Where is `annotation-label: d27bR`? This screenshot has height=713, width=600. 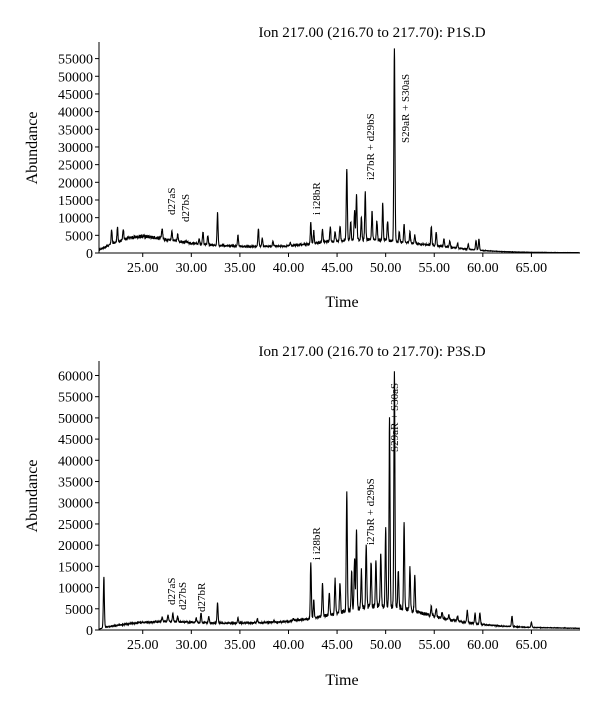
annotation-label: d27bR is located at coordinates (202, 597).